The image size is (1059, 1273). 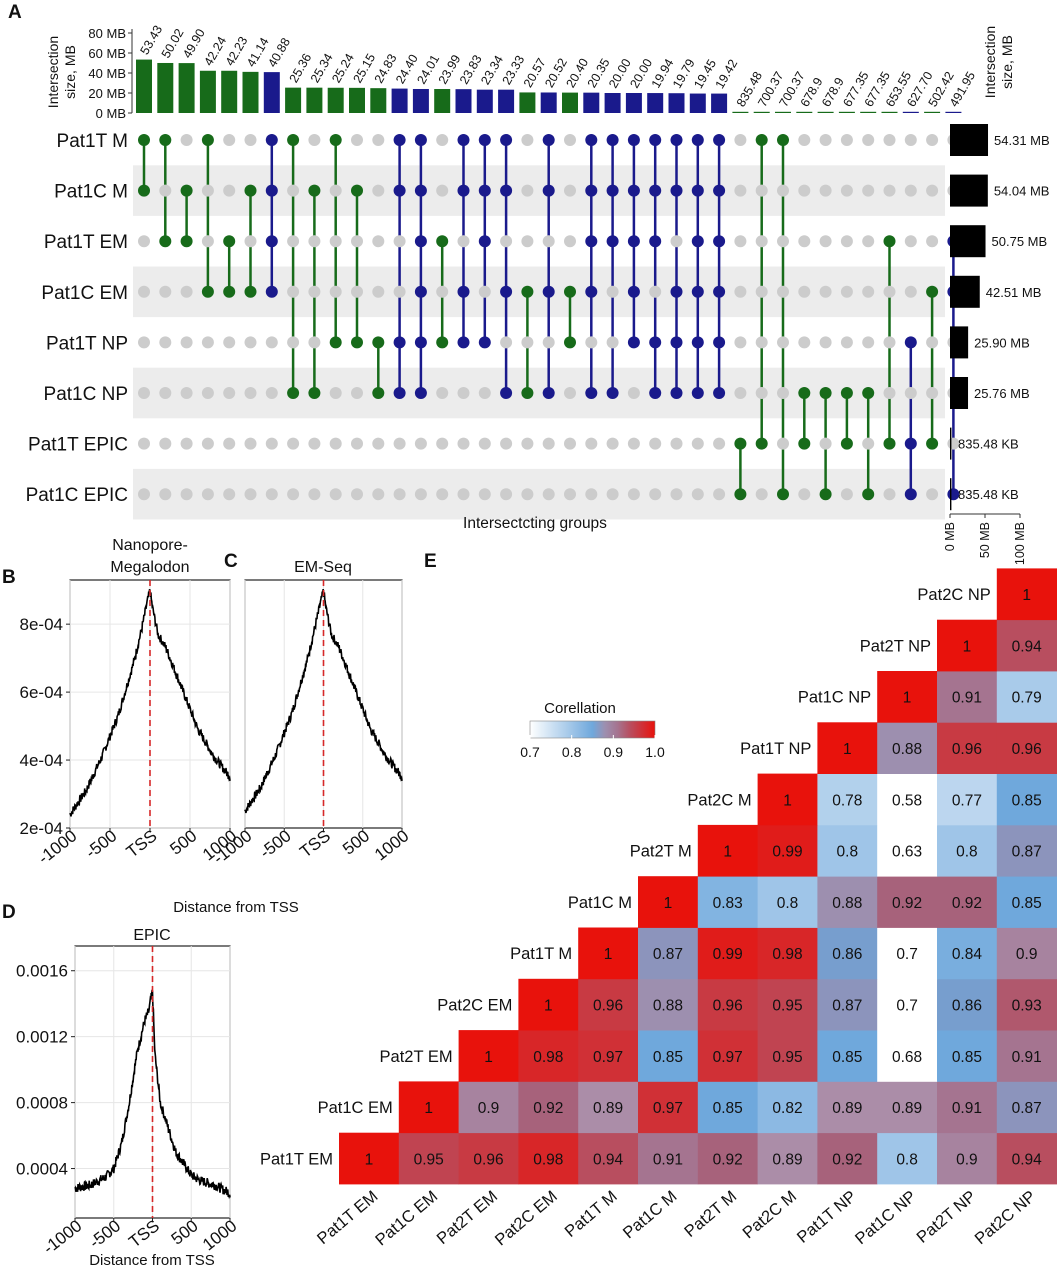 What do you see at coordinates (847, 903) in the screenshot?
I see `heatmap-cell-value: 0.88` at bounding box center [847, 903].